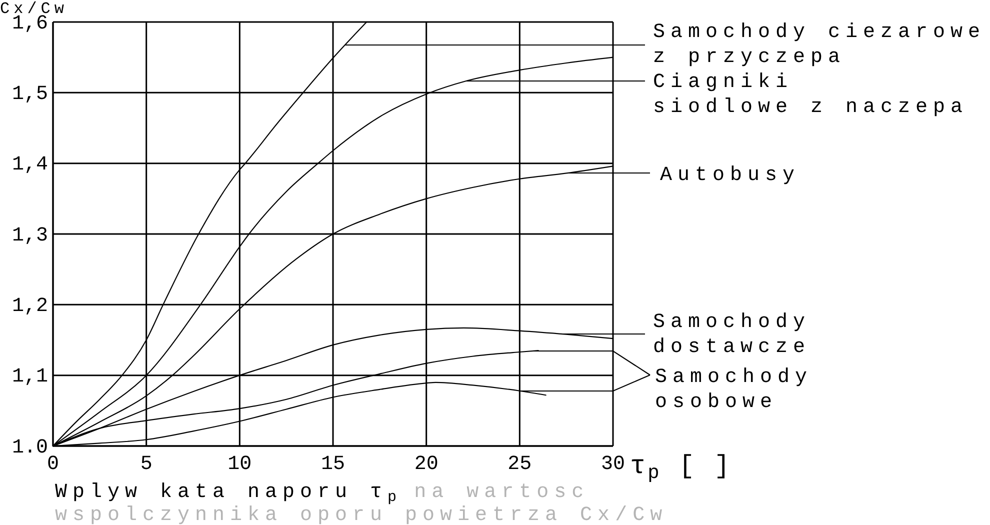  Describe the element at coordinates (681, 467) in the screenshot. I see `x-axis-title: τ$_{p}$ [ ]` at that location.